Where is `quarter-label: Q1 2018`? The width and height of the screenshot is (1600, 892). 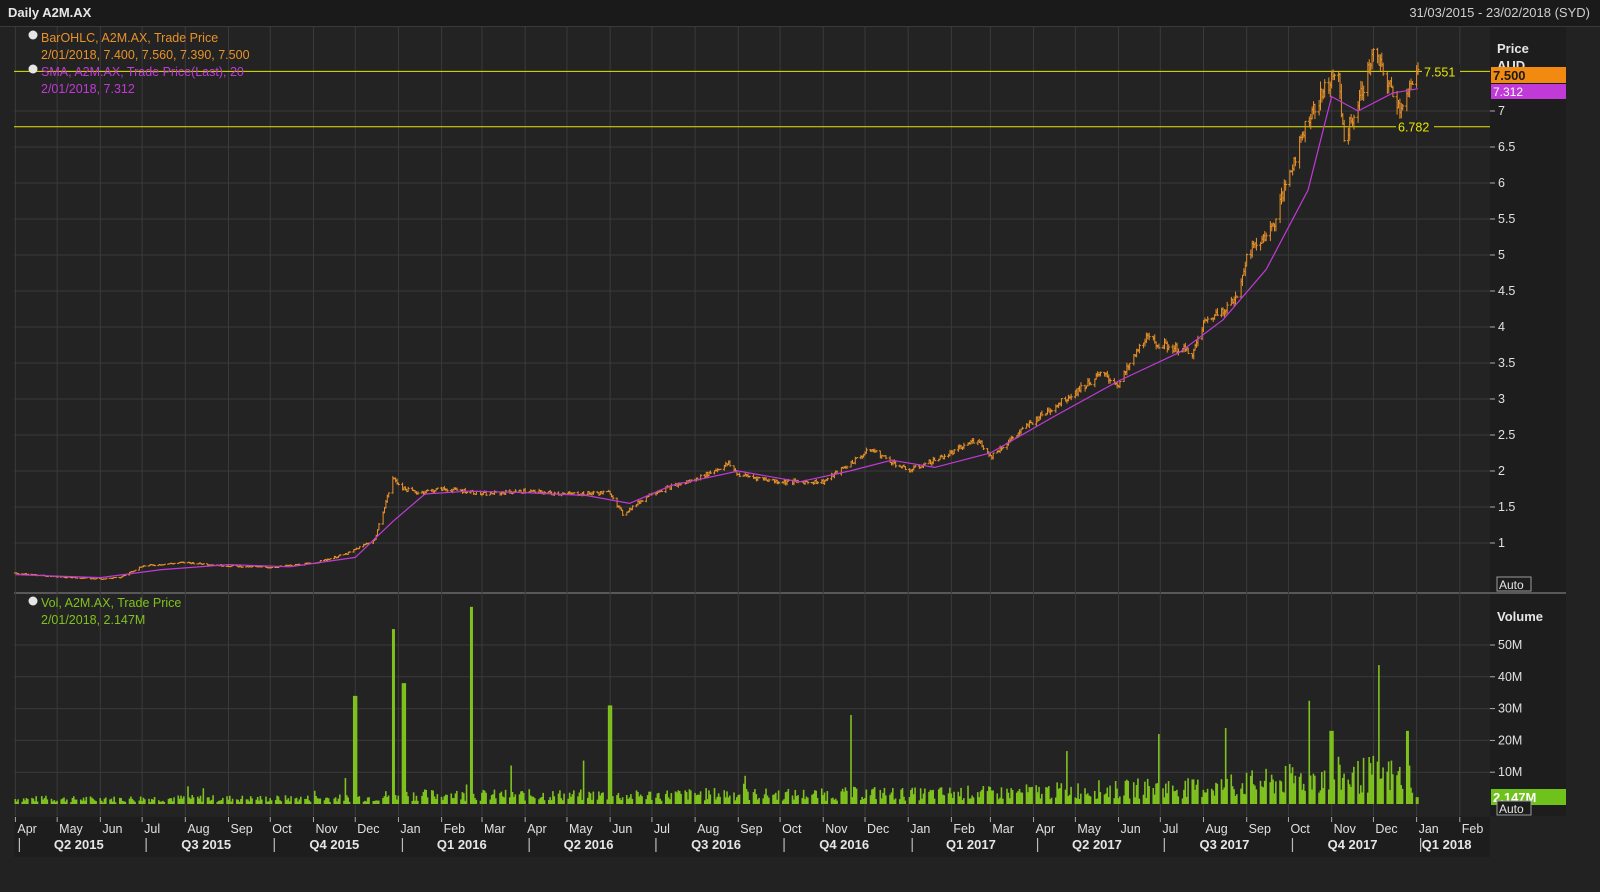 quarter-label: Q1 2018 is located at coordinates (1447, 844).